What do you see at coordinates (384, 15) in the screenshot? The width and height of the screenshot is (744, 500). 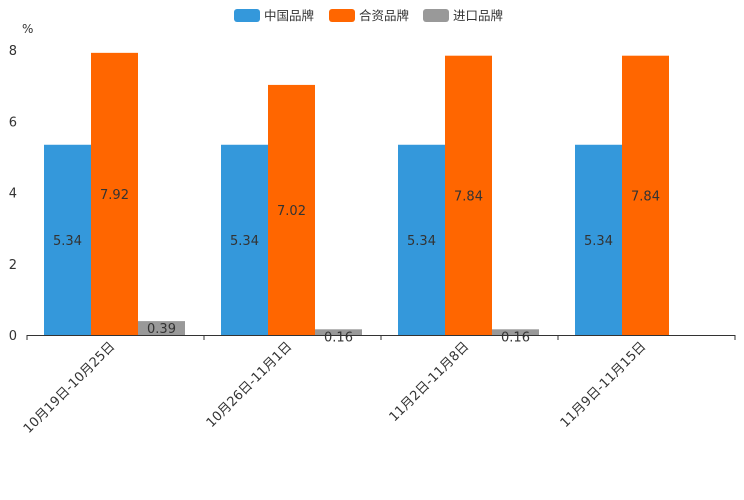 I see `legend-label-2: 合资品牌` at bounding box center [384, 15].